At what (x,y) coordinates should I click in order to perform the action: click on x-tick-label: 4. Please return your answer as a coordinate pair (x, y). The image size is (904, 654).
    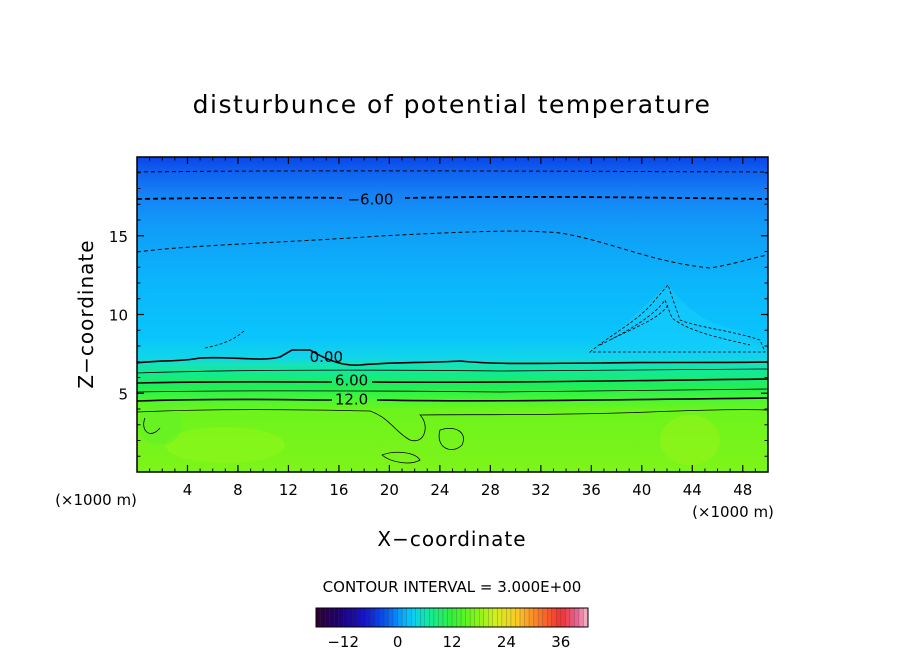
    Looking at the image, I should click on (188, 490).